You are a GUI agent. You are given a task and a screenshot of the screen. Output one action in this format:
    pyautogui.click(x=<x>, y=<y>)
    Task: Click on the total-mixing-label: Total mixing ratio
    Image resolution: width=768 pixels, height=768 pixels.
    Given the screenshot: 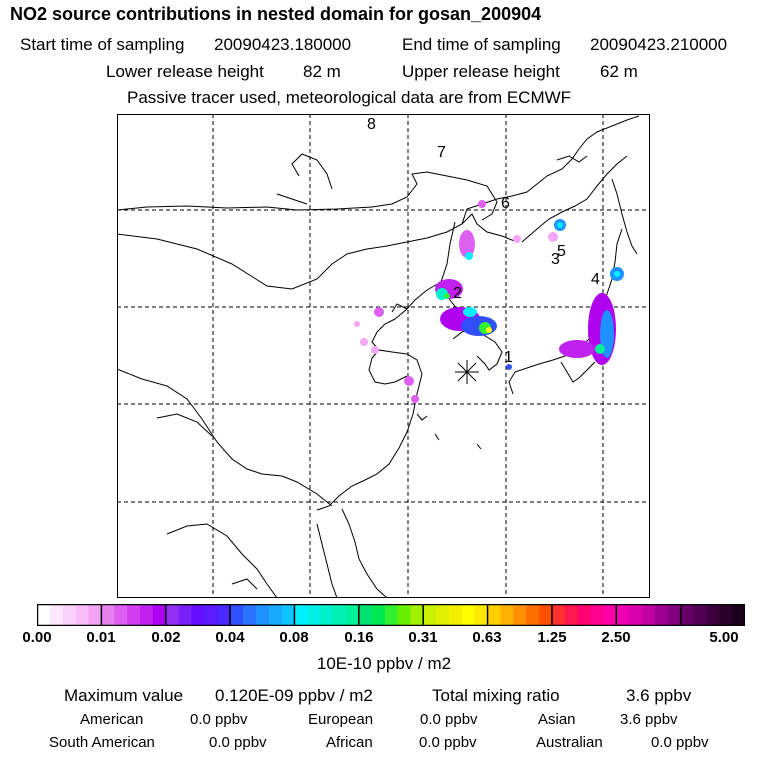 What is the action you would take?
    pyautogui.click(x=496, y=695)
    